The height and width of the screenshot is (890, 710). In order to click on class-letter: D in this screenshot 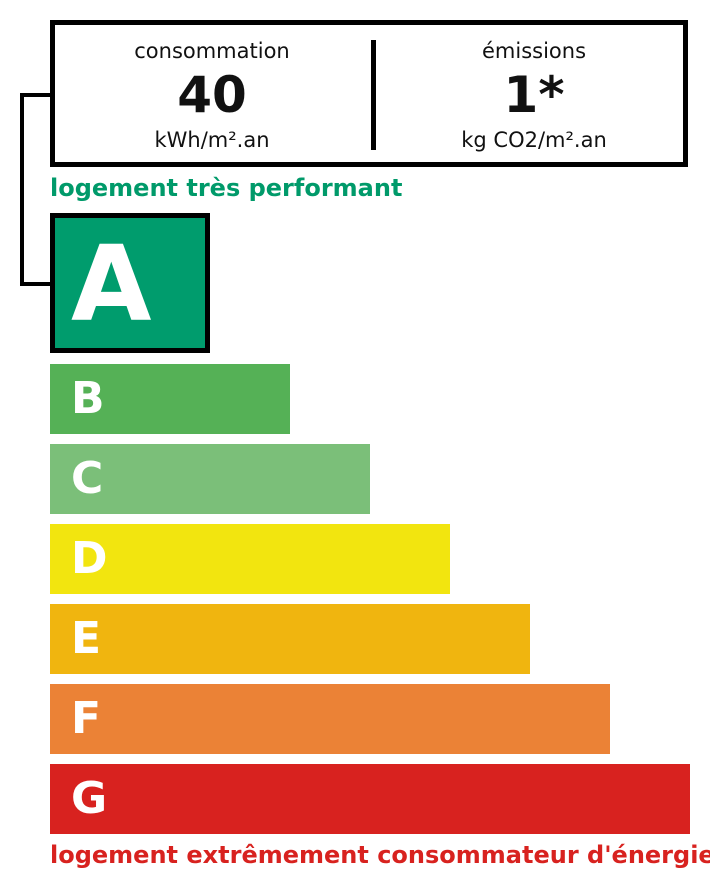, I will do `click(89, 558)`.